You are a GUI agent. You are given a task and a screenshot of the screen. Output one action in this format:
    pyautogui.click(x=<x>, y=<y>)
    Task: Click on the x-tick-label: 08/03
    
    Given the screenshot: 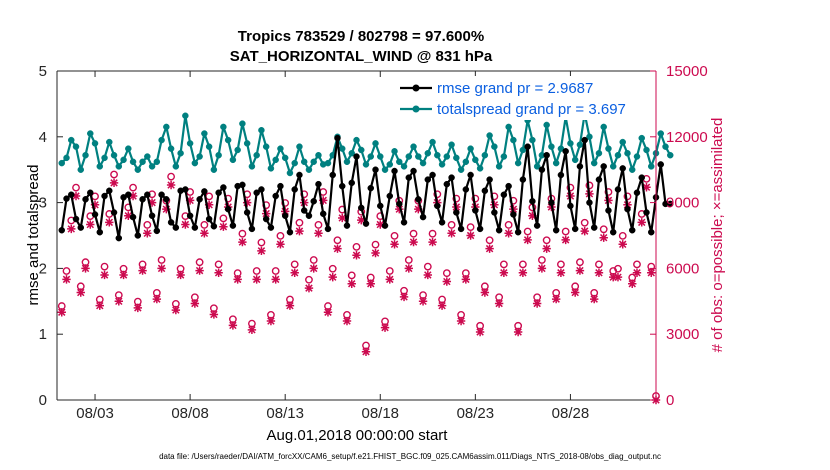 What is the action you would take?
    pyautogui.click(x=95, y=413)
    